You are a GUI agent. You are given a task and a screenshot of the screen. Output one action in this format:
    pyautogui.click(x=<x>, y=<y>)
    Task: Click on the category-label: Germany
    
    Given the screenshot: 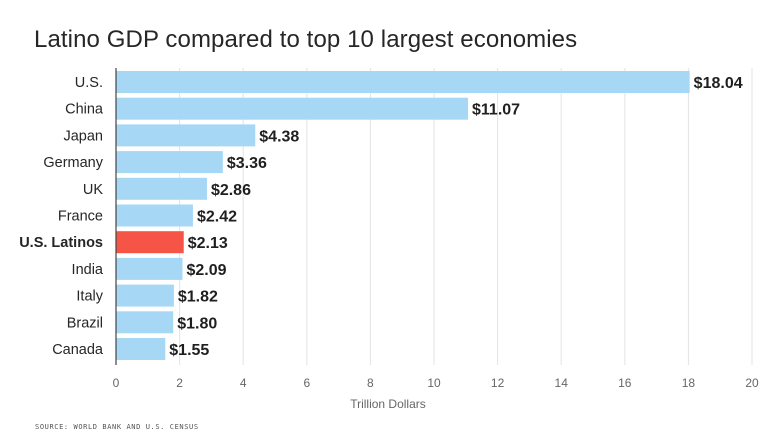 What is the action you would take?
    pyautogui.click(x=73, y=163)
    